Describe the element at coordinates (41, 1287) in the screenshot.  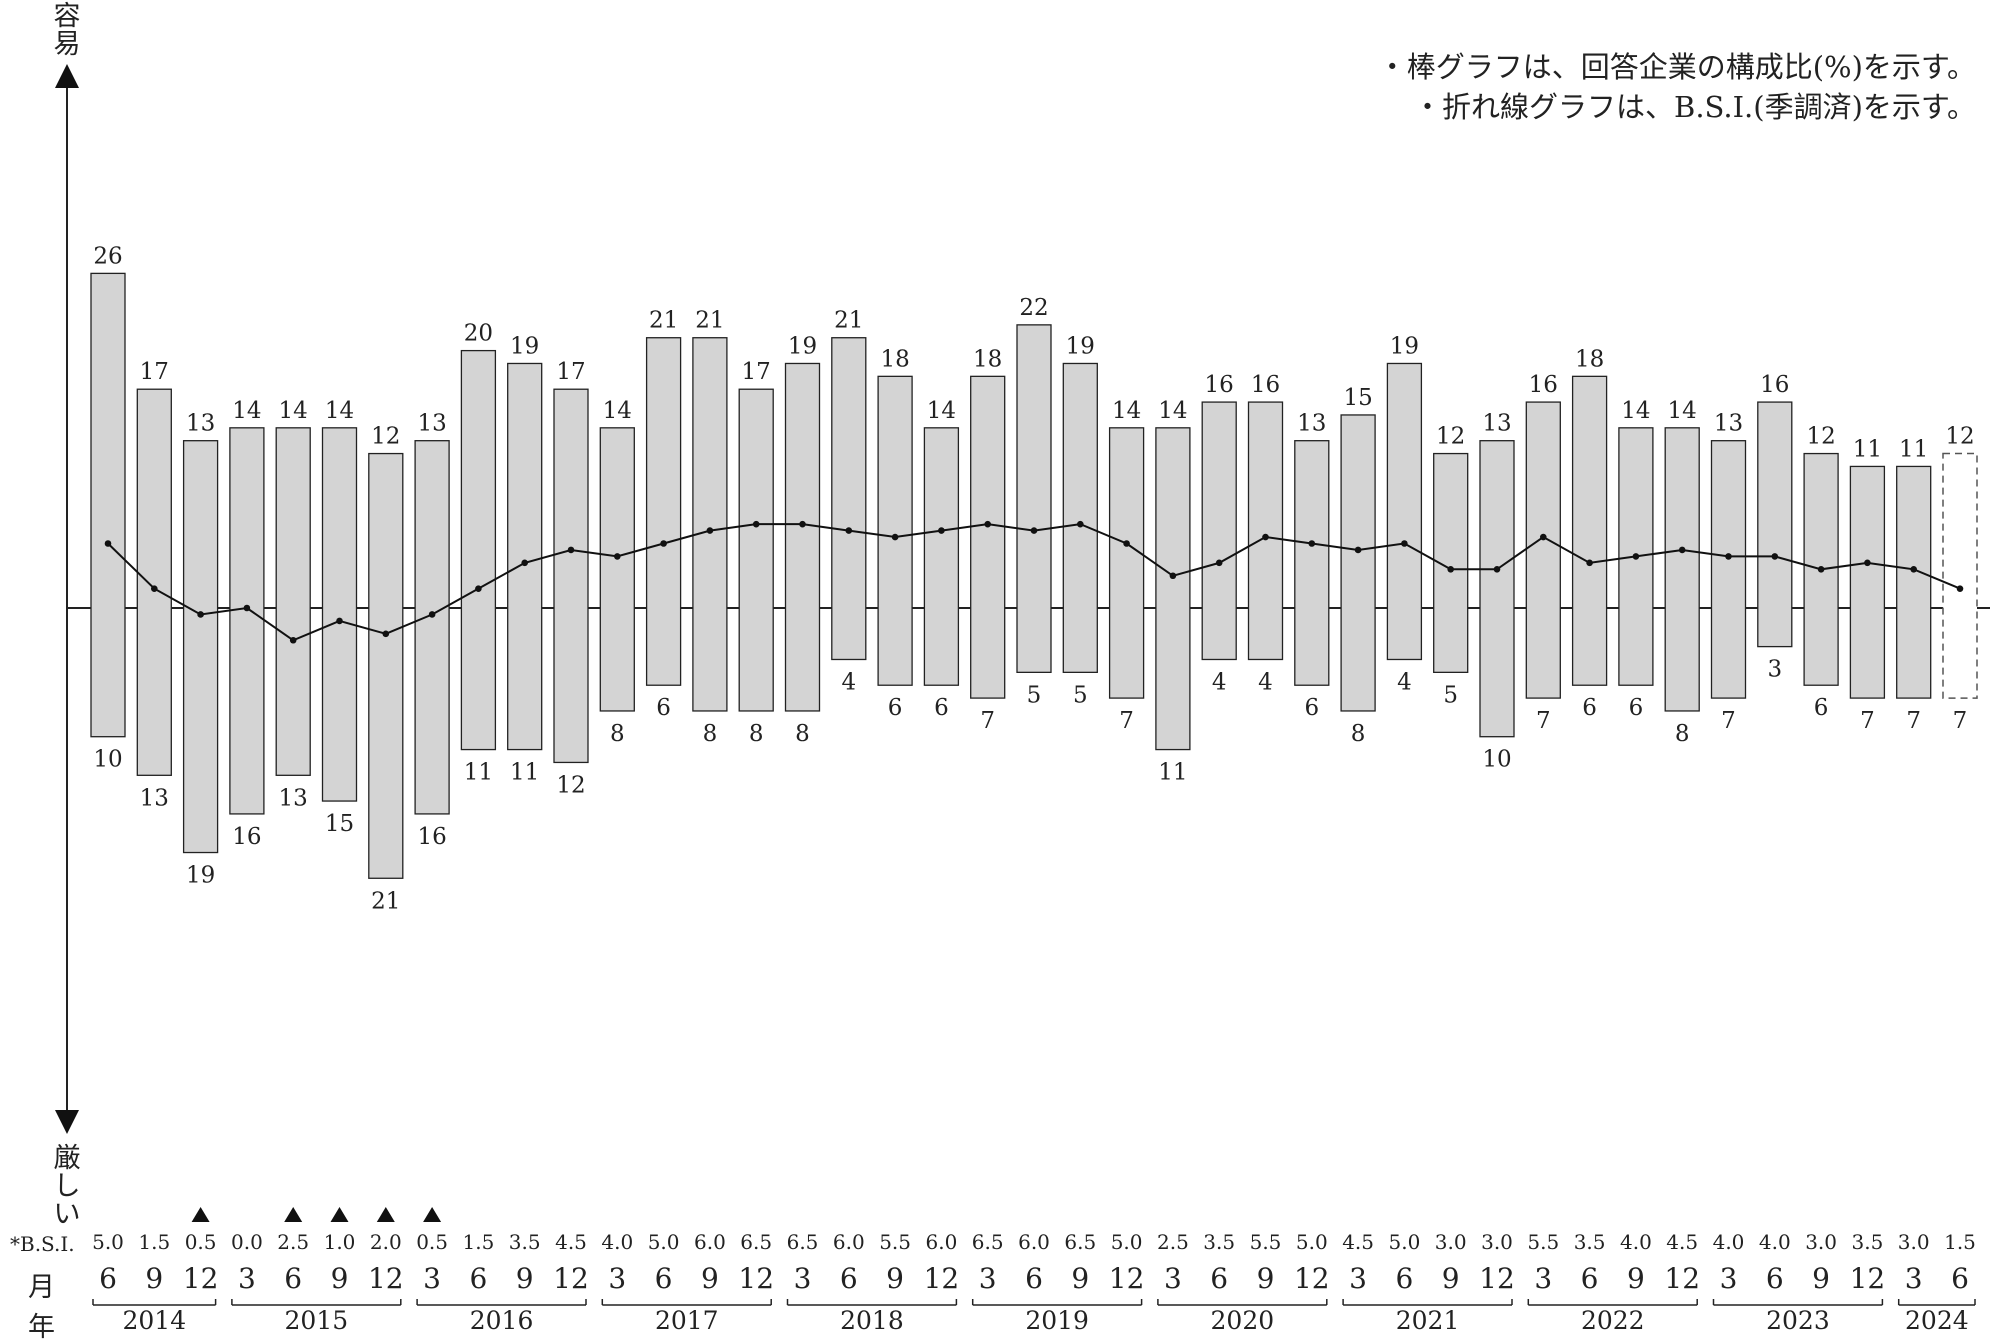
I see `row-label-month: 月` at that location.